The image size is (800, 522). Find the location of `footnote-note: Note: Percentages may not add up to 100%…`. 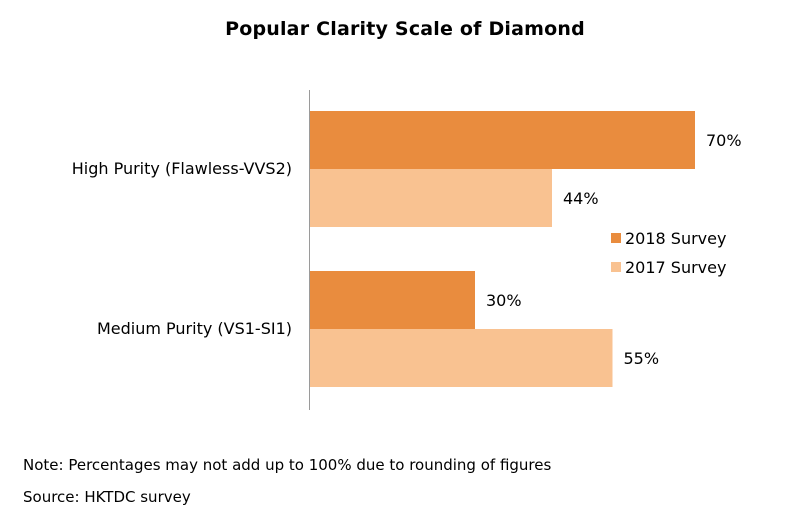

footnote-note: Note: Percentages may not add up to 100%… is located at coordinates (287, 465).